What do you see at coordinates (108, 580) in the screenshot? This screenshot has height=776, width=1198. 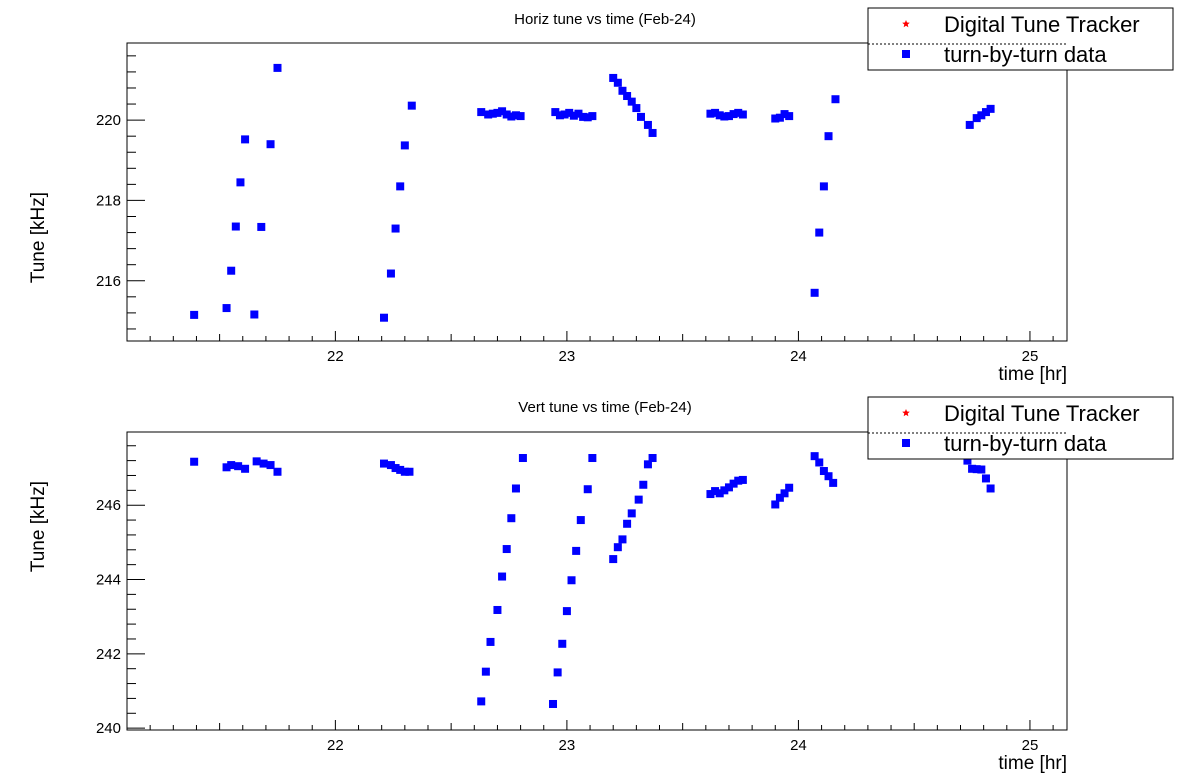 I see `vert-y-tick-label: 244` at bounding box center [108, 580].